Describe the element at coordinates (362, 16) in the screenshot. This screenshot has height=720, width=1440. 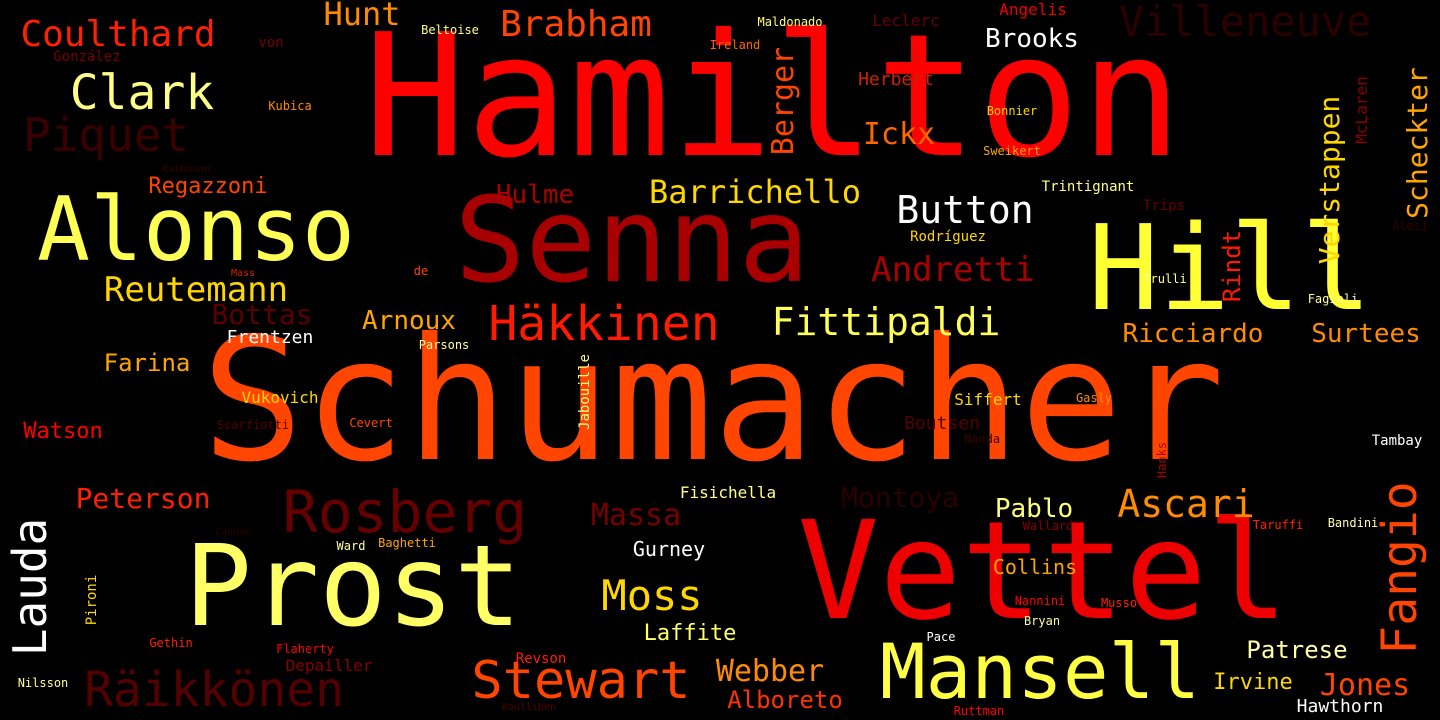
I see `word-hunt: Hunt` at that location.